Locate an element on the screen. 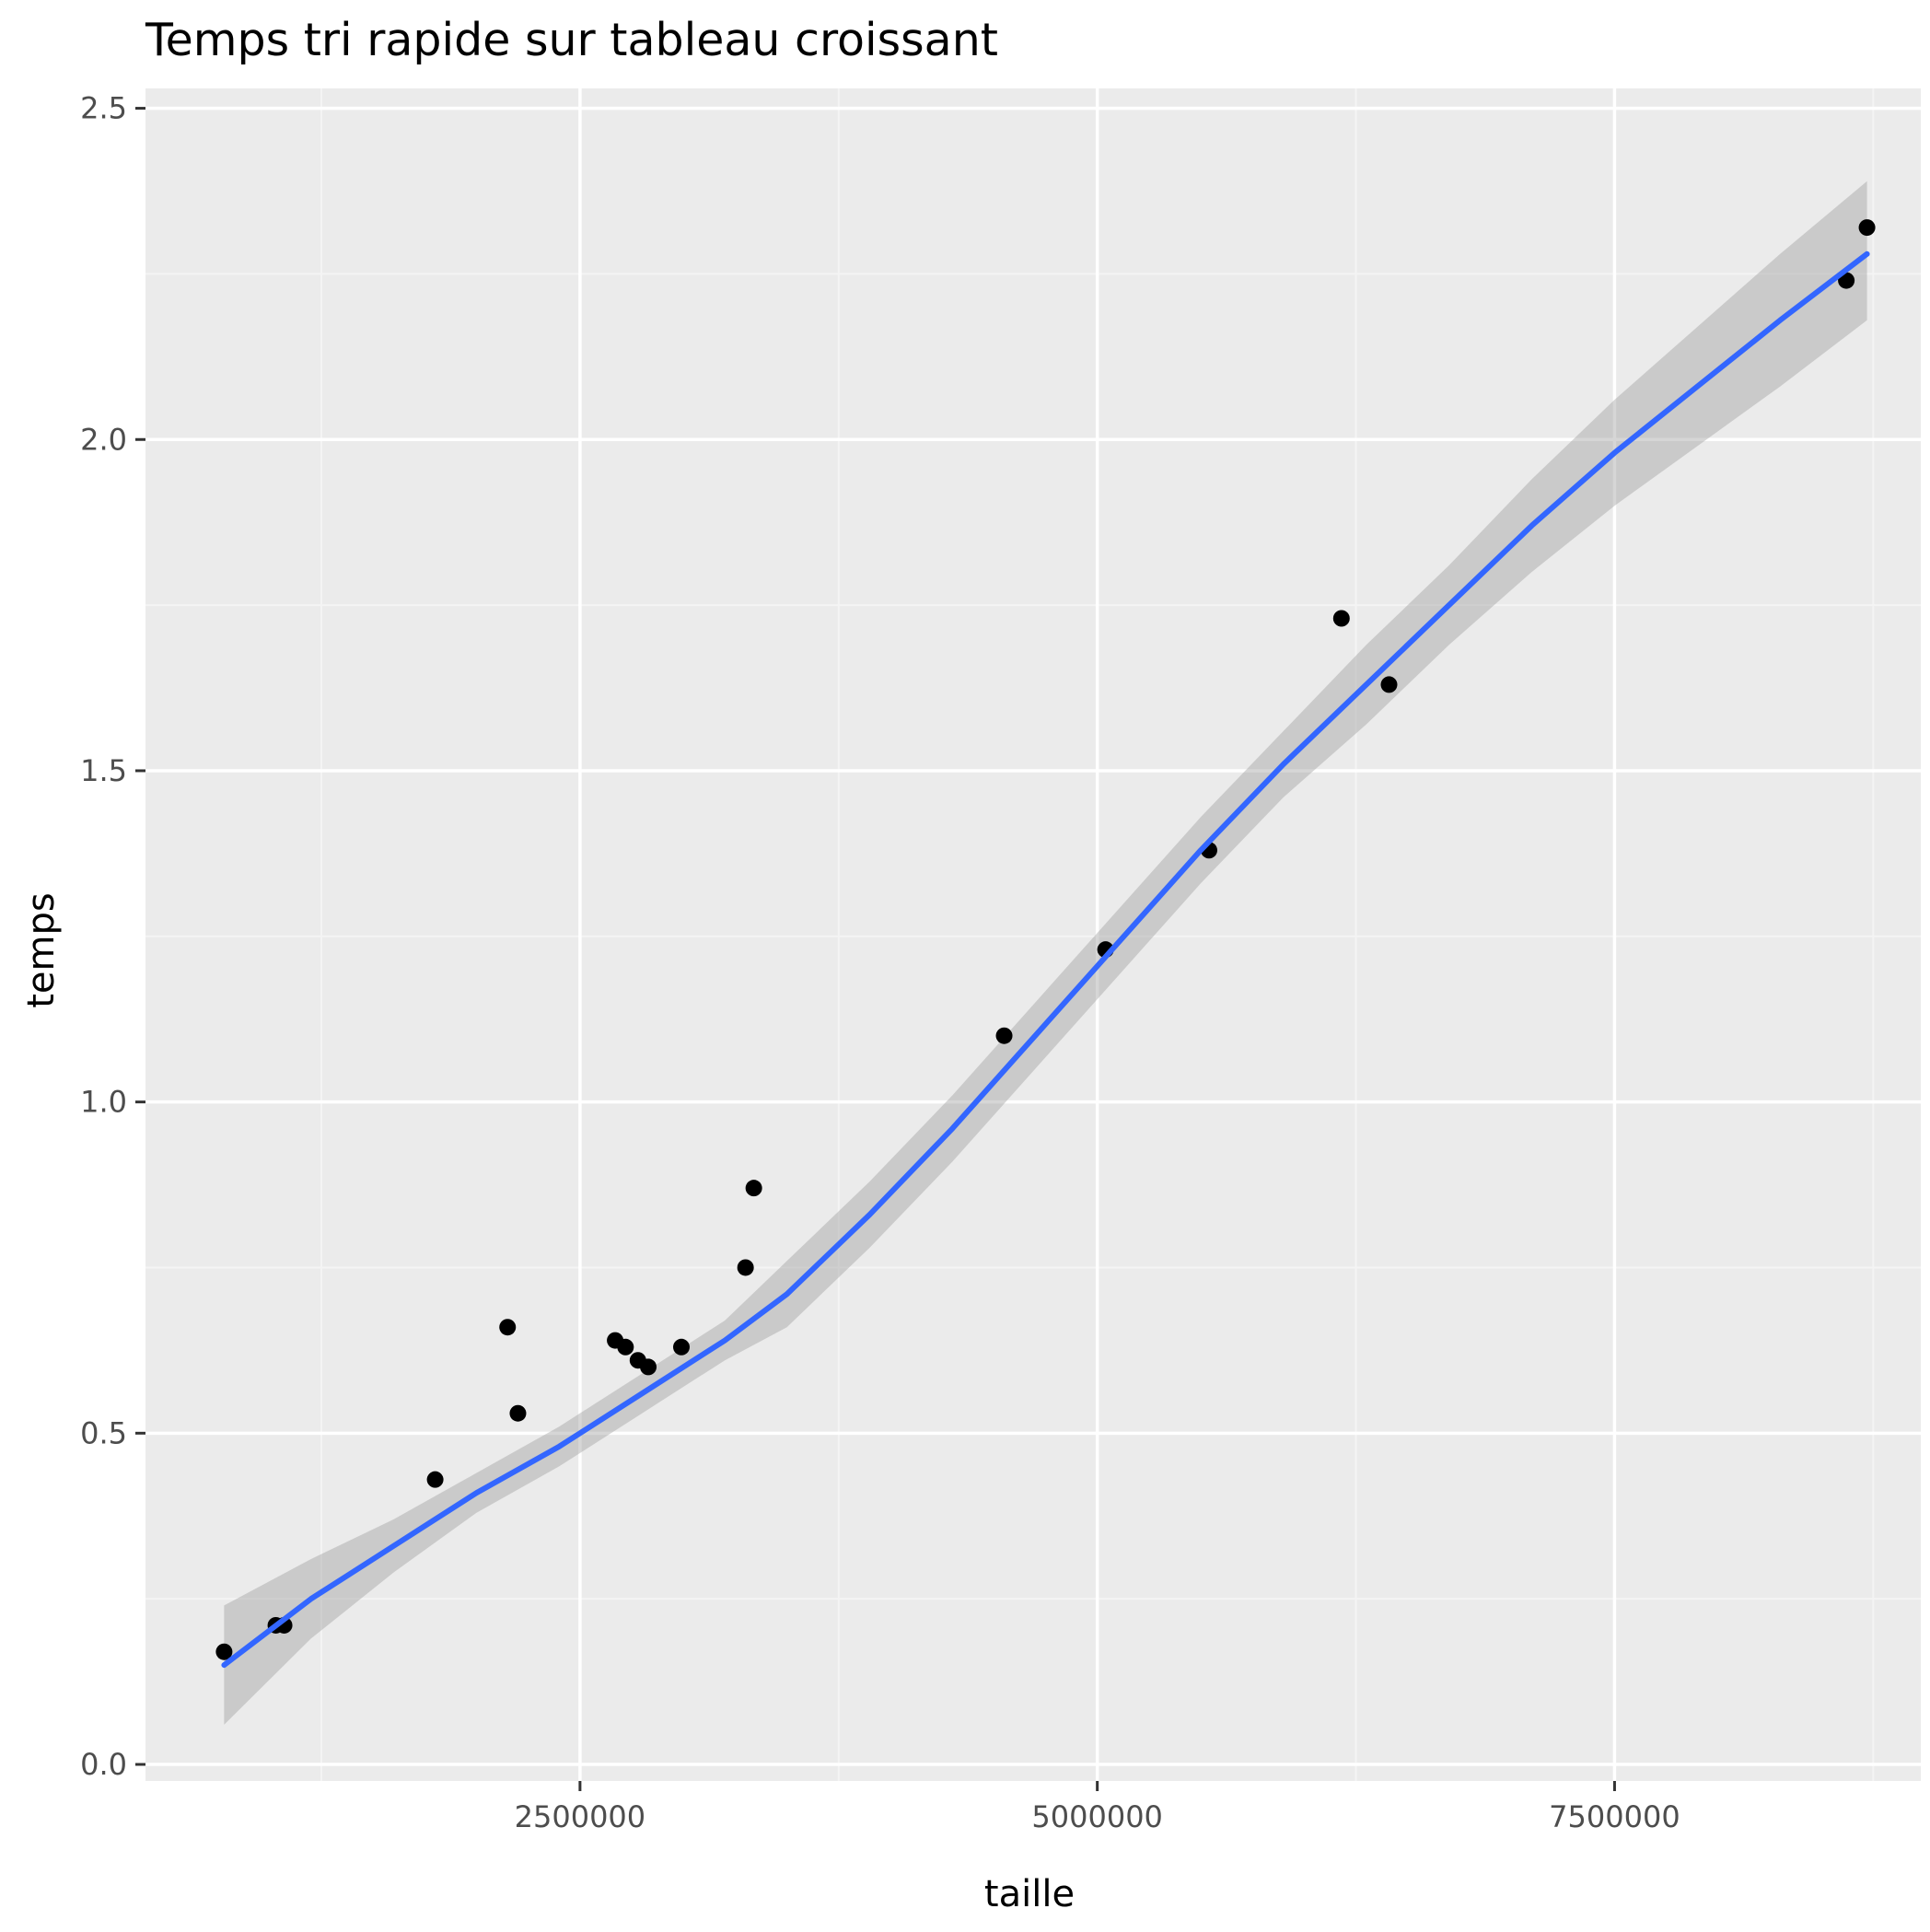 This screenshot has height=1932, width=1930. x-tick-label: 7500000 is located at coordinates (1614, 1816).